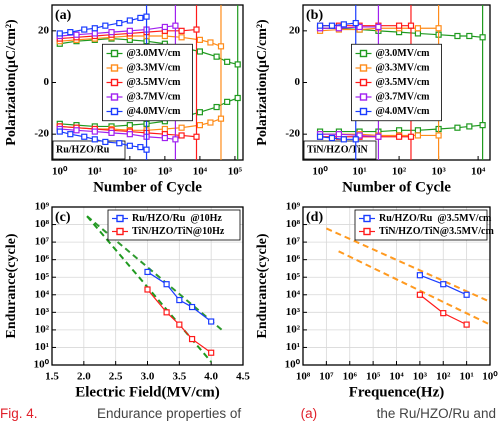 The image size is (500, 425). Describe the element at coordinates (200, 172) in the screenshot. I see `x-tick-label: 10⁴` at that location.